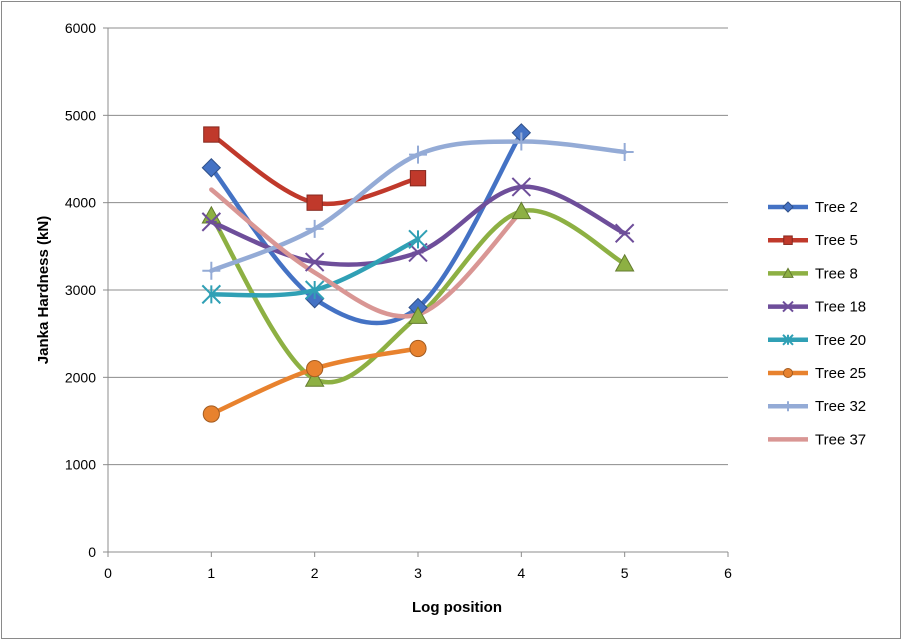 Image resolution: width=902 pixels, height=640 pixels. Describe the element at coordinates (836, 207) in the screenshot. I see `legend-label: Tree 2` at that location.